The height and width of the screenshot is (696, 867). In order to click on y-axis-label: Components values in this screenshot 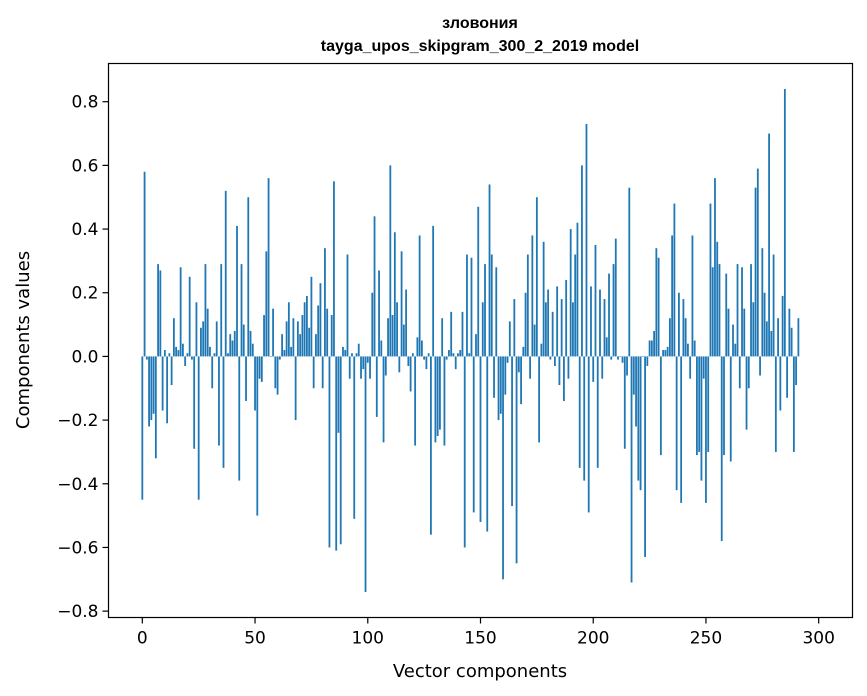, I will do `click(23, 340)`.